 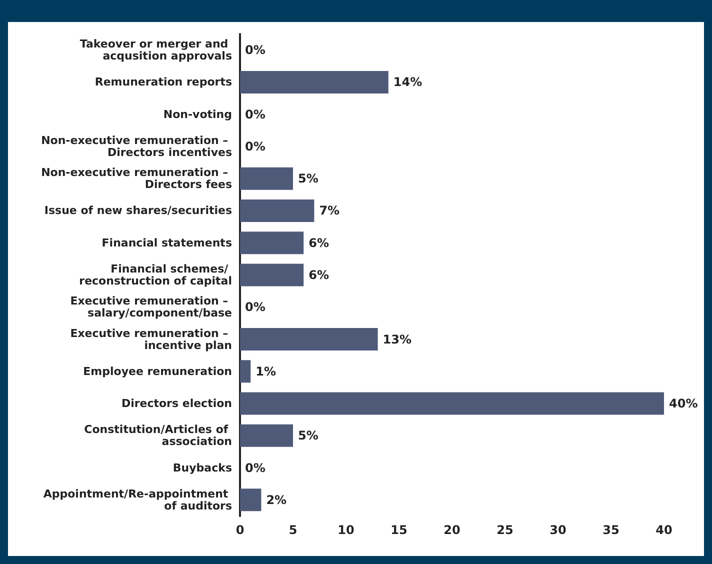 What do you see at coordinates (155, 275) in the screenshot?
I see `y-tick-label: Financial schemes/ reconstruction of capital` at bounding box center [155, 275].